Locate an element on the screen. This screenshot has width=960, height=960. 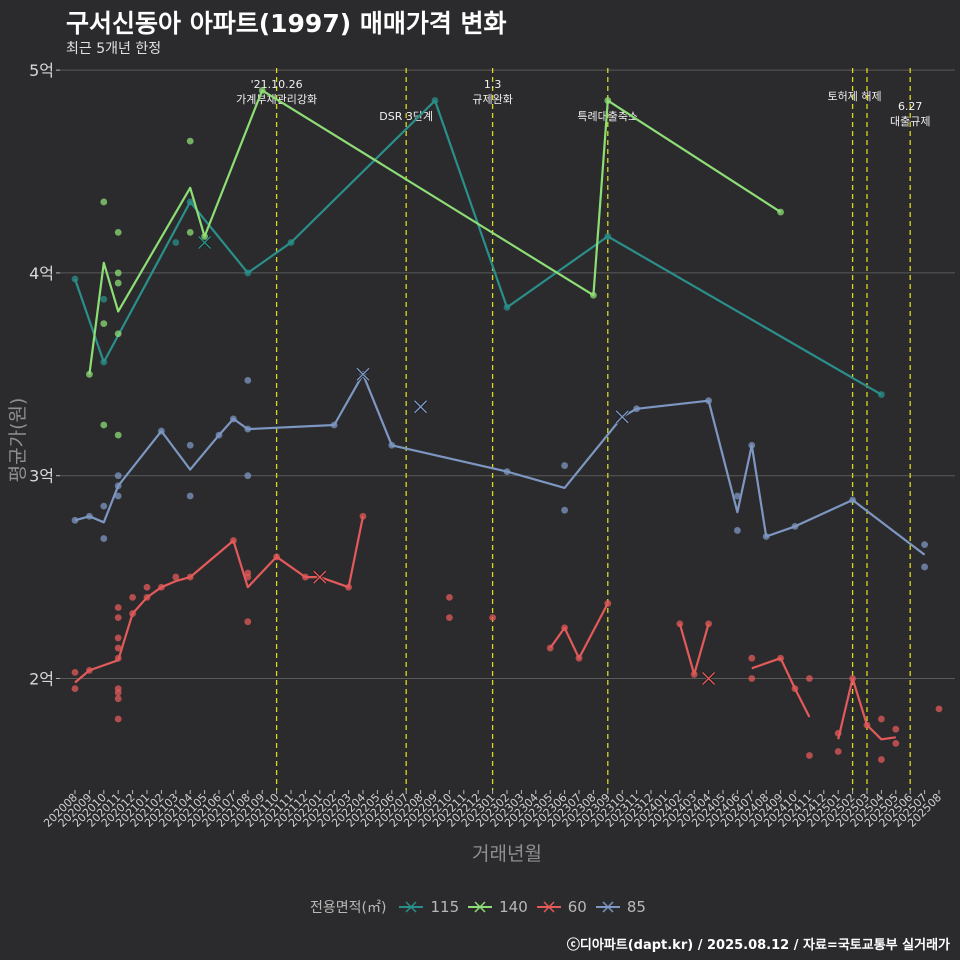
y-tick-label: 4억 is located at coordinates (41, 273).